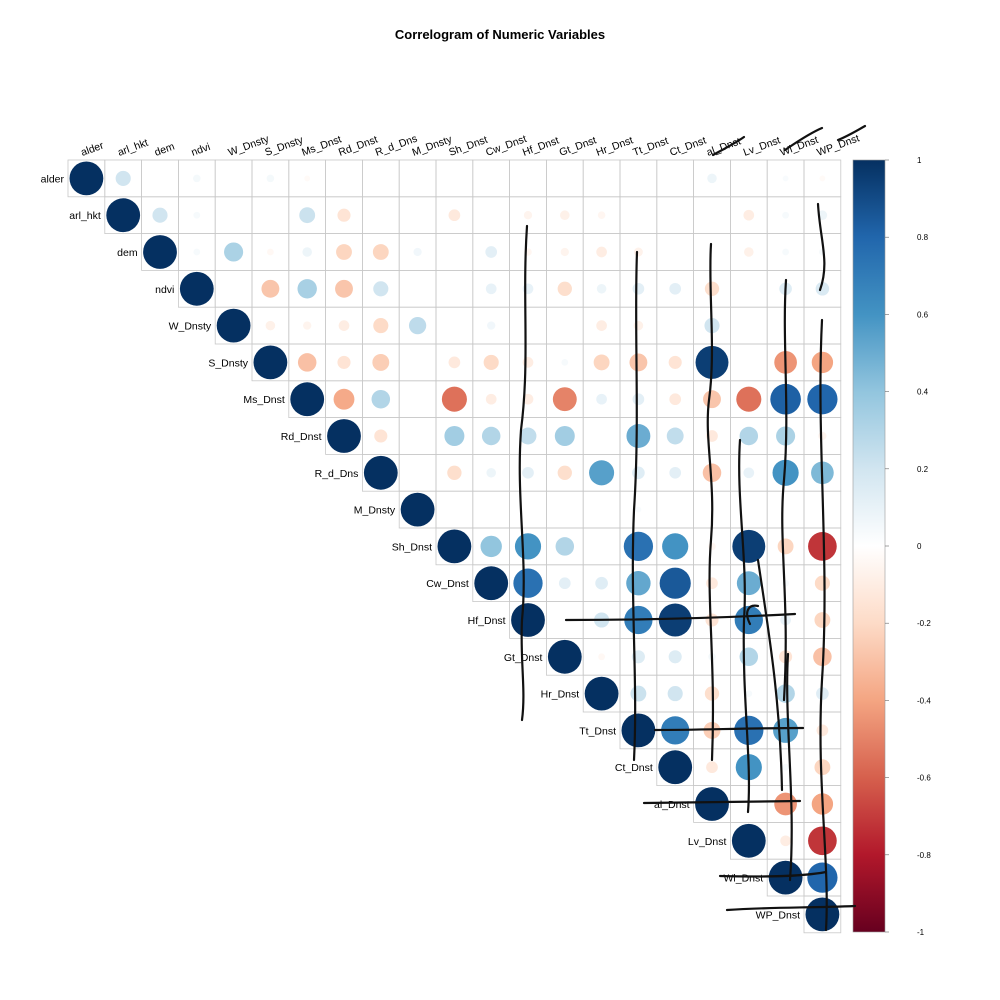 The width and height of the screenshot is (1000, 1000). What do you see at coordinates (133, 148) in the screenshot?
I see `col-label-arl_hkt: arl_hkt` at bounding box center [133, 148].